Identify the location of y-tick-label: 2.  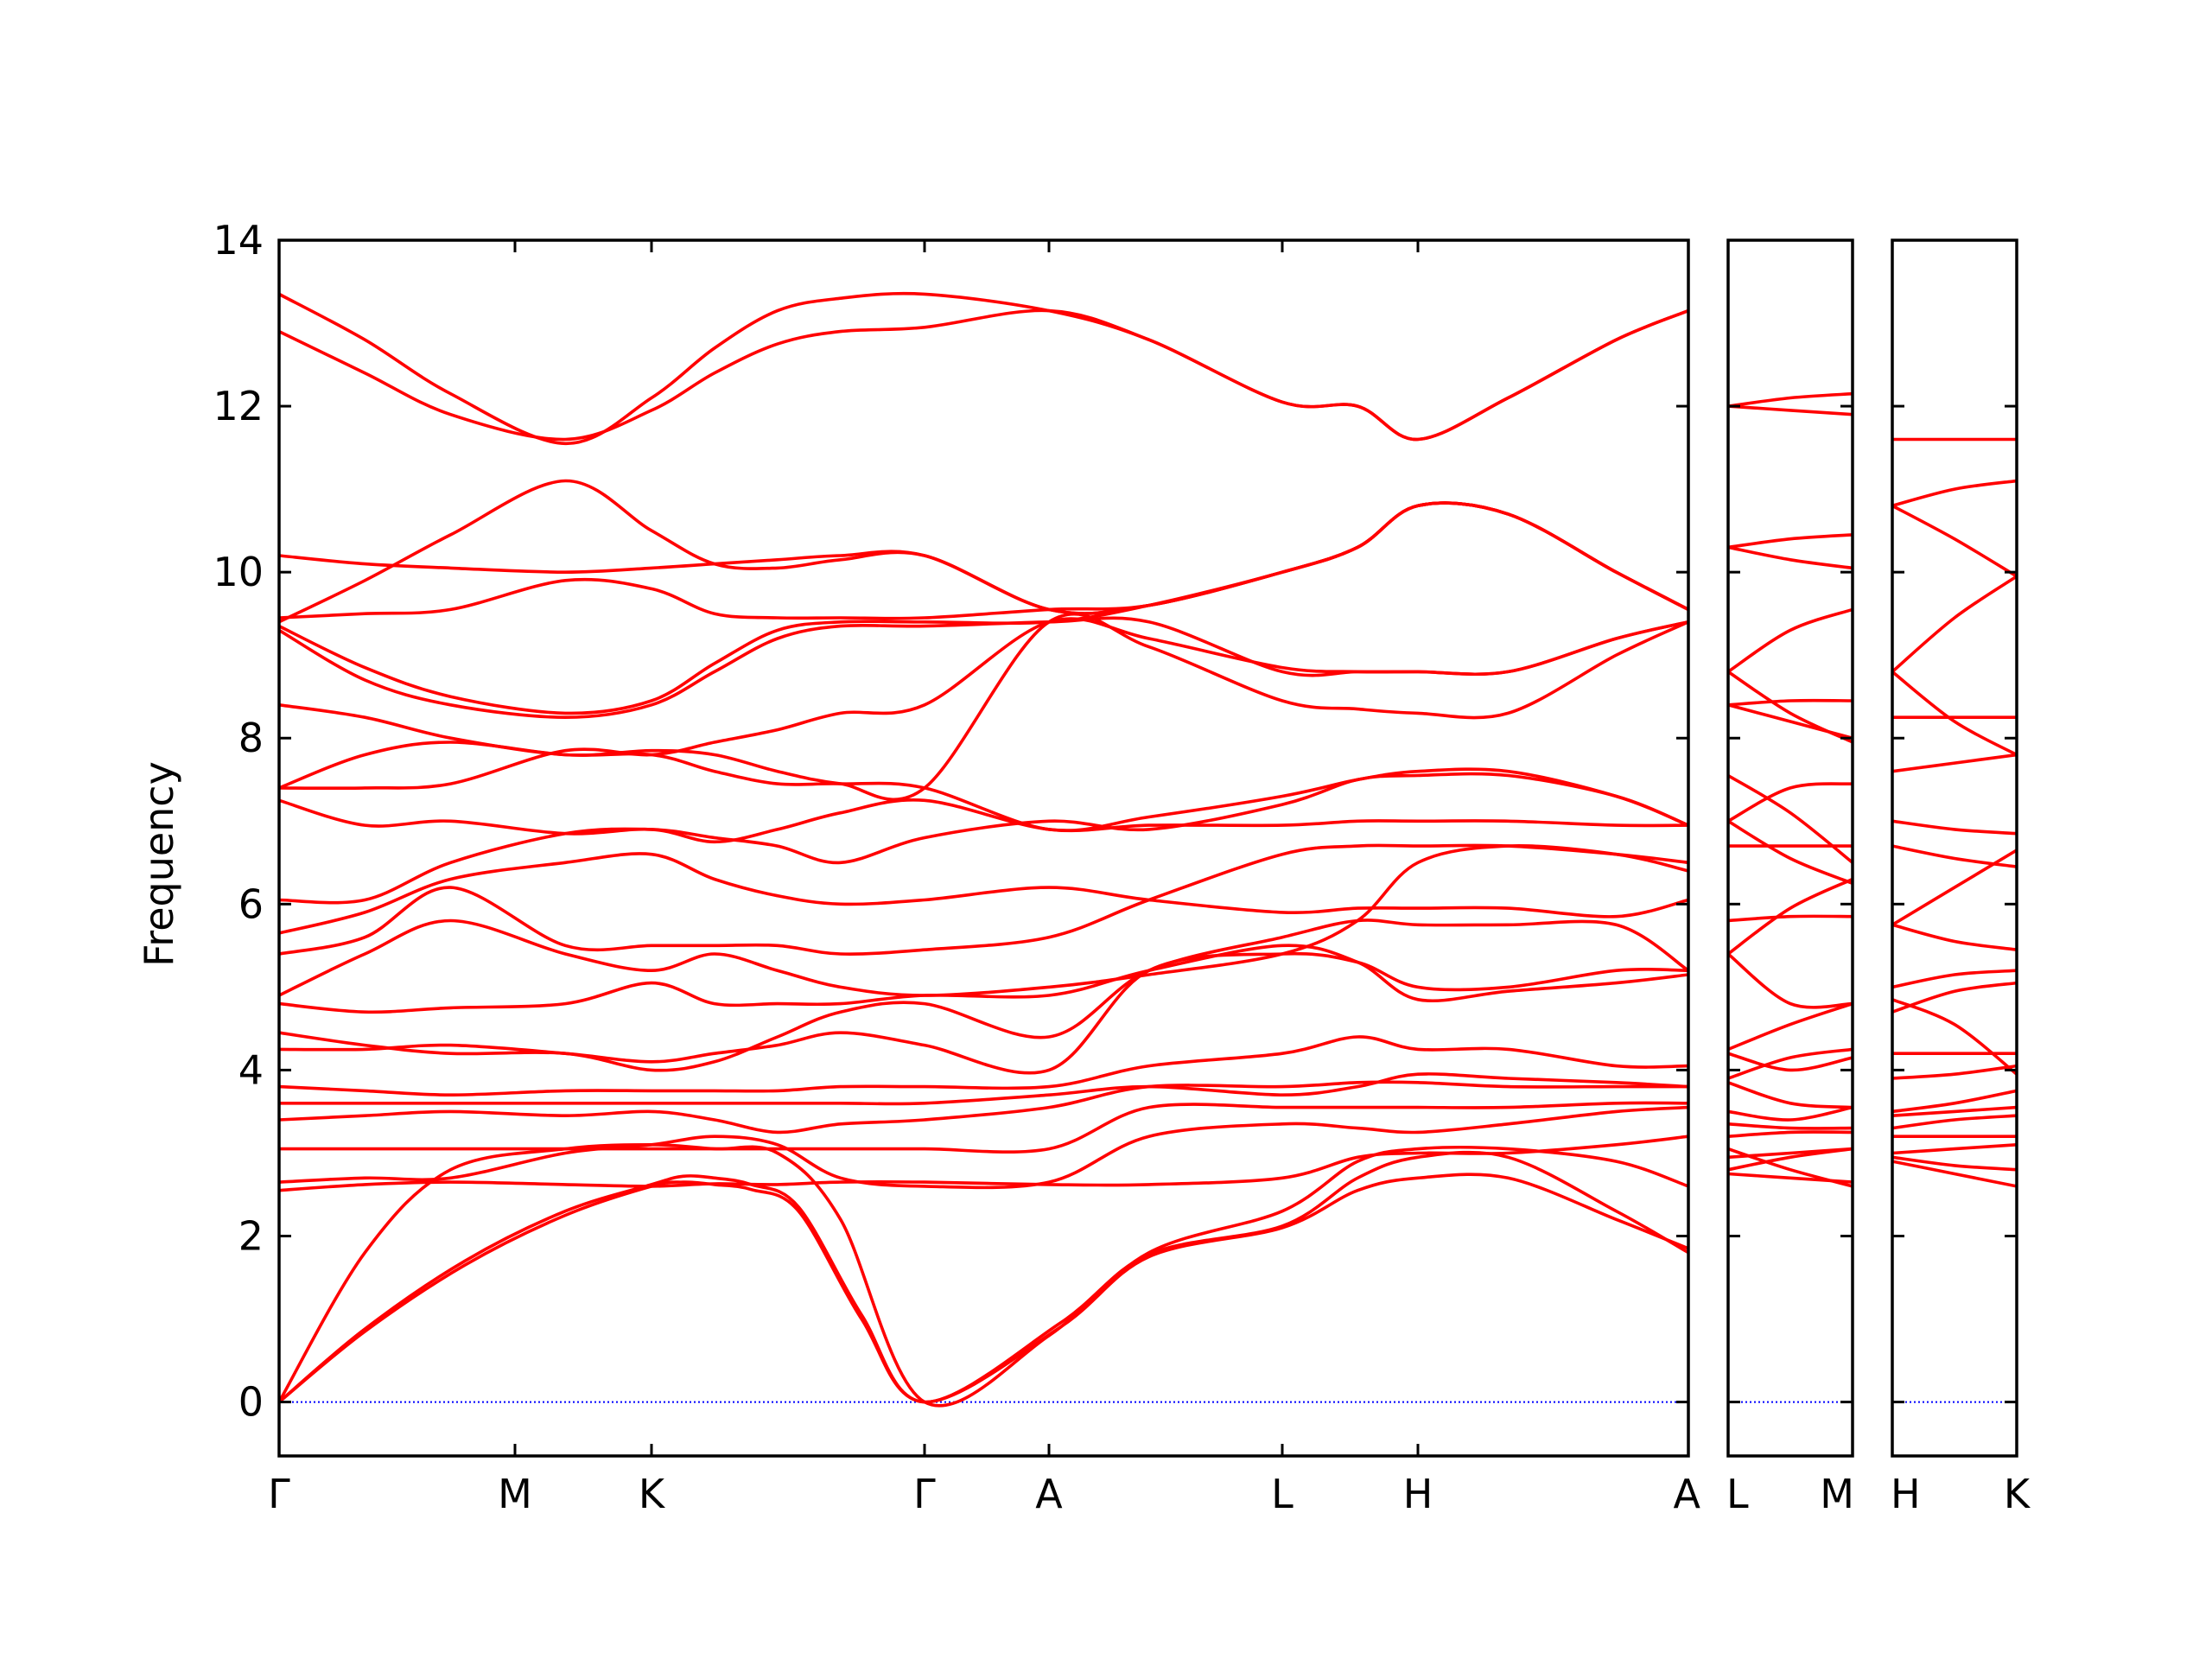
(251, 1235).